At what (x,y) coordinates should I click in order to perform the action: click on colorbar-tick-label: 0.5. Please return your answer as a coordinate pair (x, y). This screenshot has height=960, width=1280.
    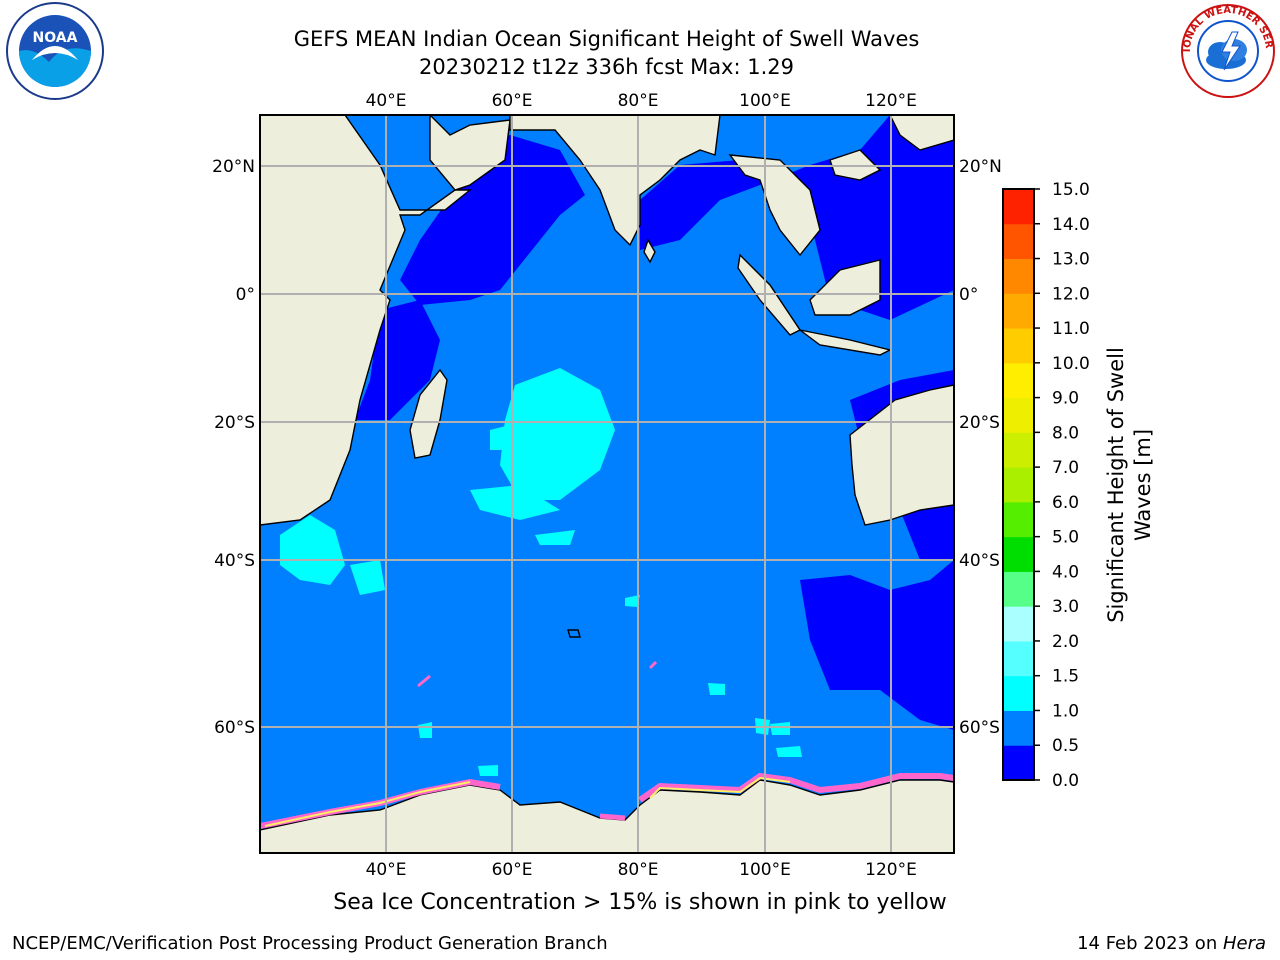
    Looking at the image, I should click on (1065, 746).